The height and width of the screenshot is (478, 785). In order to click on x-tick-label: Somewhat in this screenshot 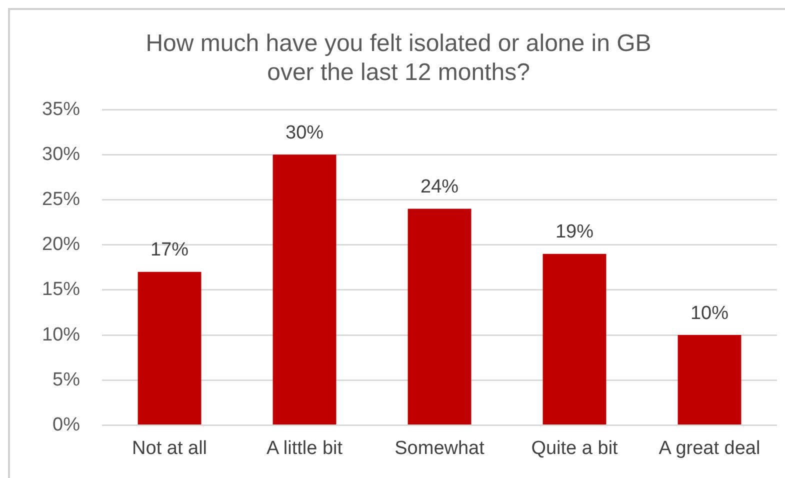, I will do `click(440, 448)`.